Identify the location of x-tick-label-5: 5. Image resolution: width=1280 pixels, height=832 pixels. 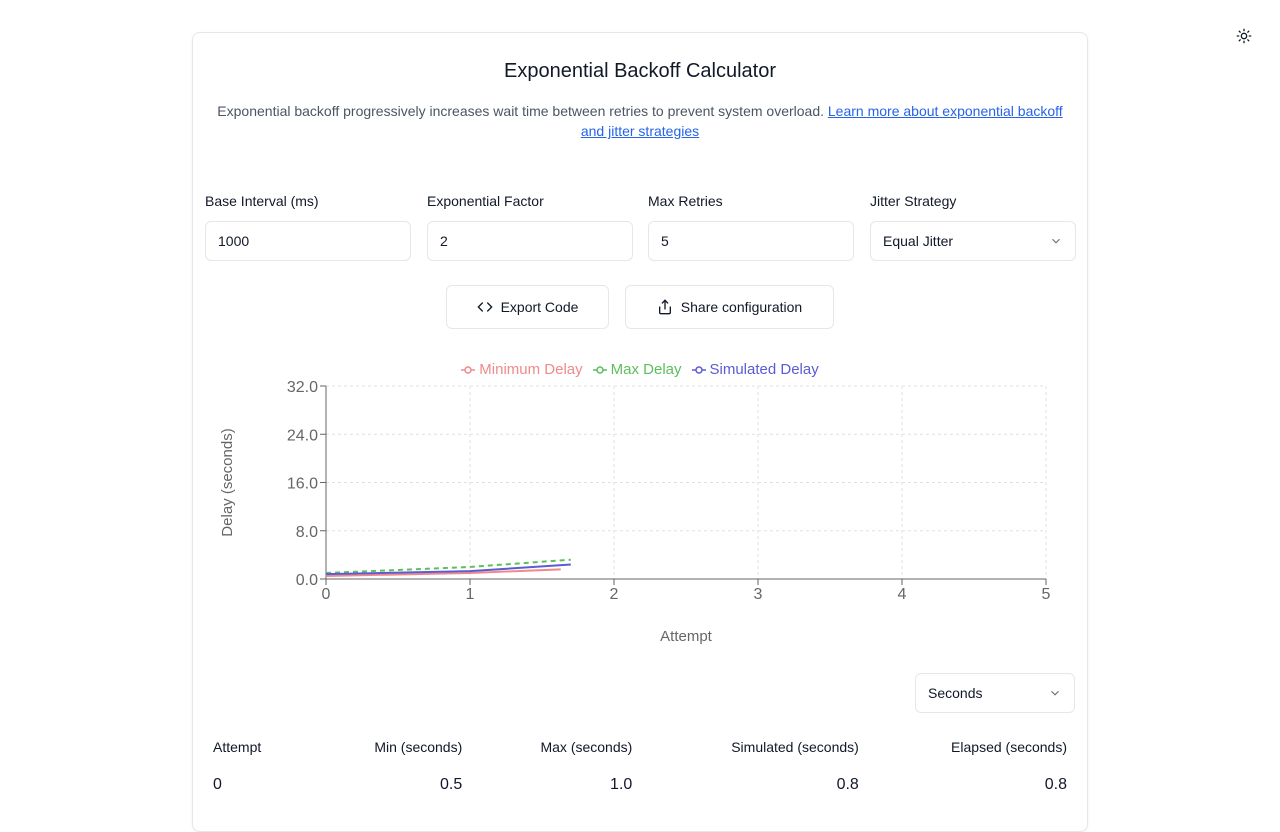
(1046, 594).